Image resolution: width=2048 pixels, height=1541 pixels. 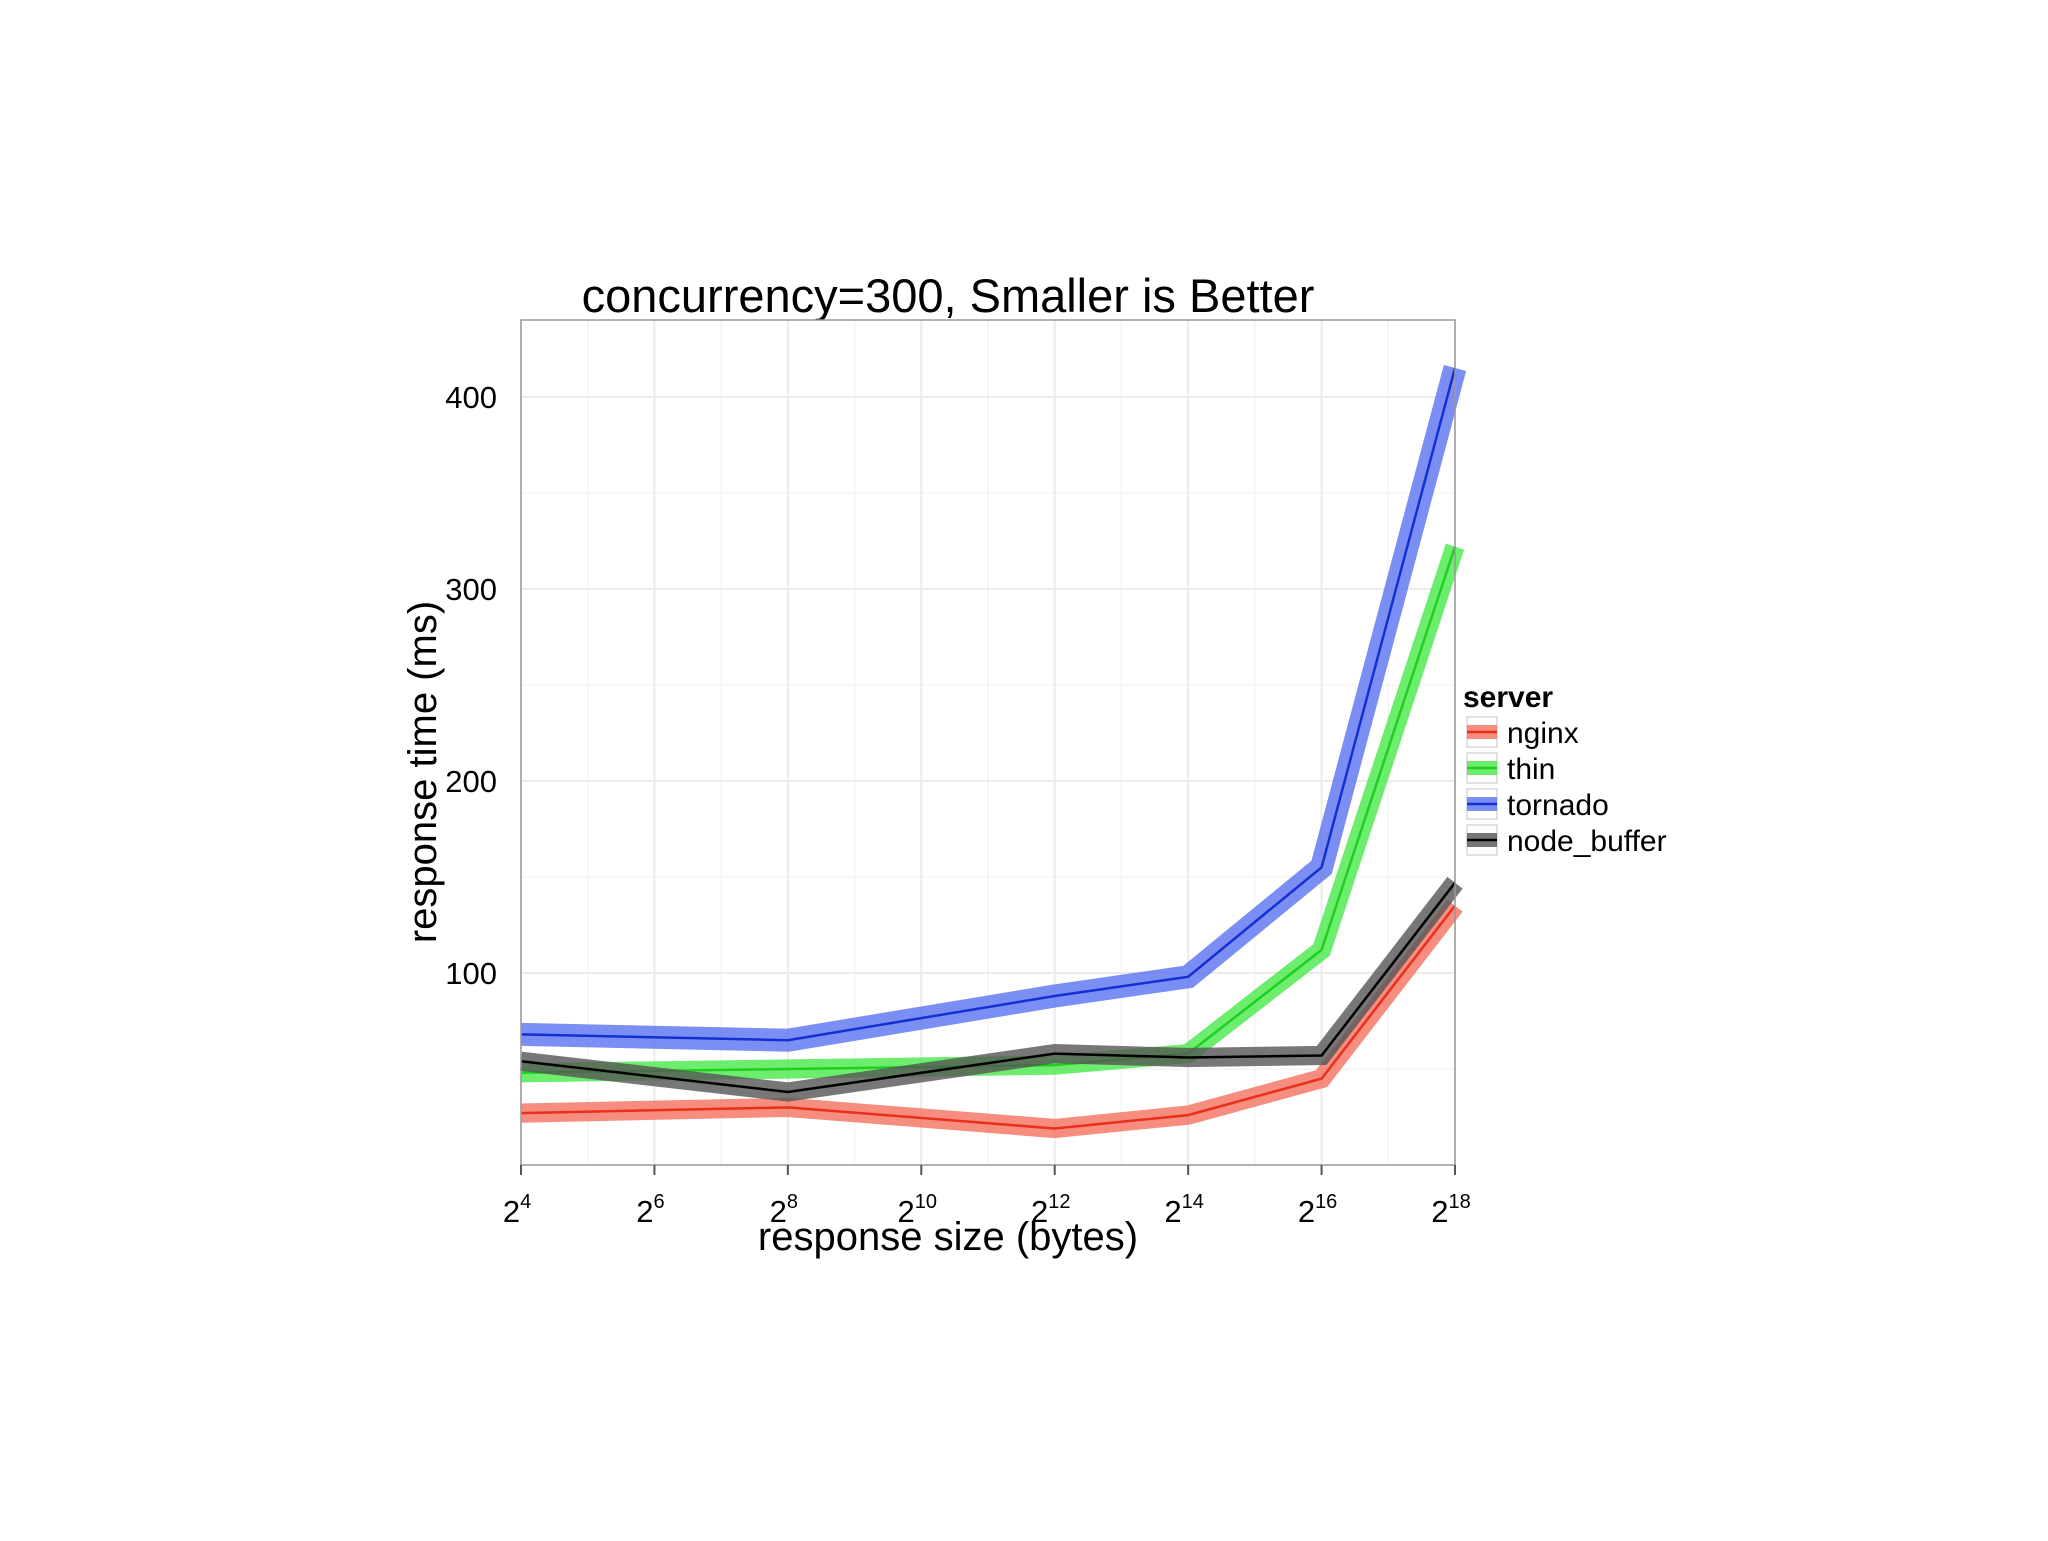 What do you see at coordinates (1587, 841) in the screenshot?
I see `legend-label: node_buffer` at bounding box center [1587, 841].